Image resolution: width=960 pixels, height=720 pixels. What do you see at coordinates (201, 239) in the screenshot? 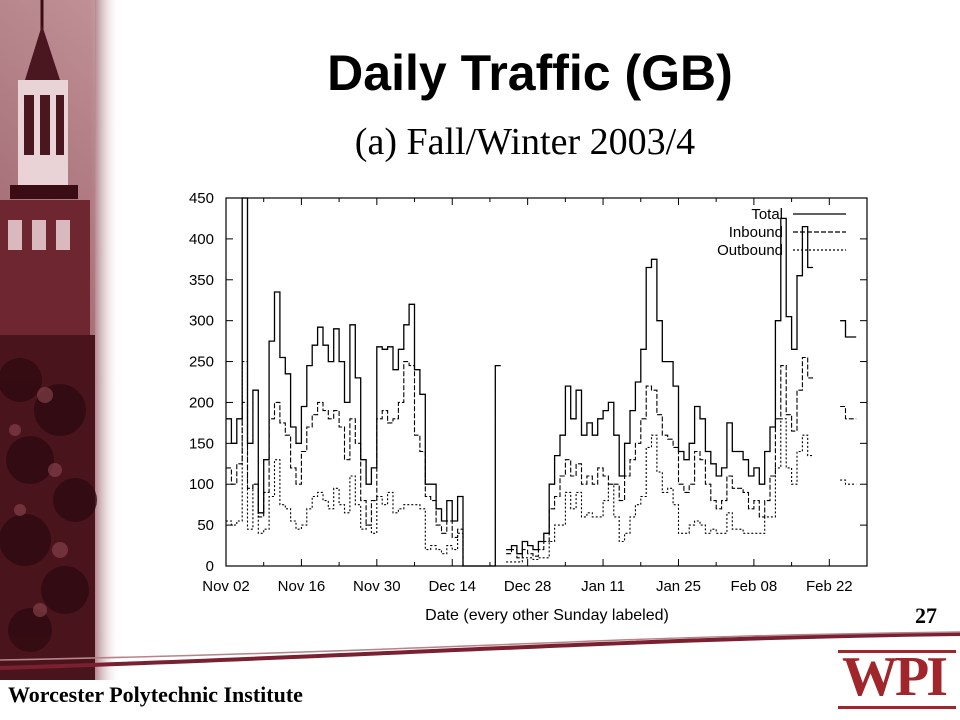
I see `y-tick-label: 400` at bounding box center [201, 239].